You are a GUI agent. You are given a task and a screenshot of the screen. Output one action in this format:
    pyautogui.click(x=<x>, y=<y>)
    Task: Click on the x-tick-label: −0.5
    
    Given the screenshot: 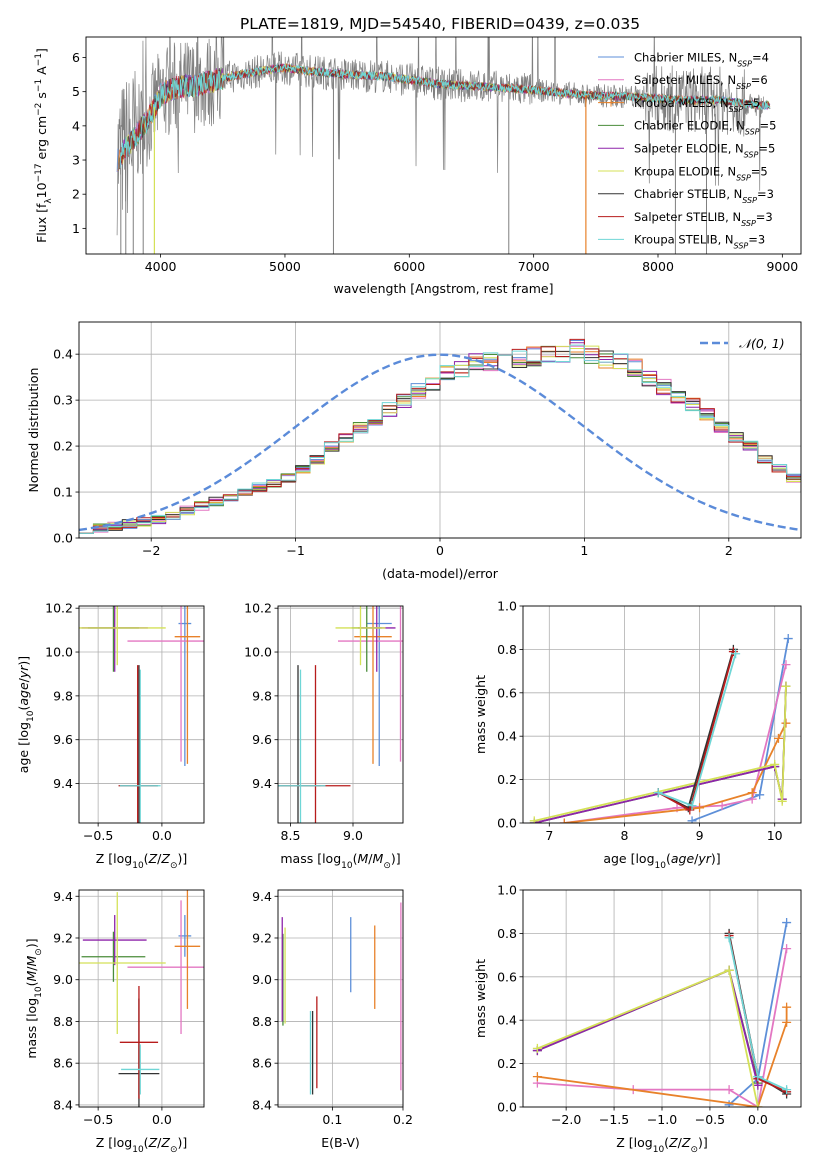 What is the action you would take?
    pyautogui.click(x=98, y=1119)
    